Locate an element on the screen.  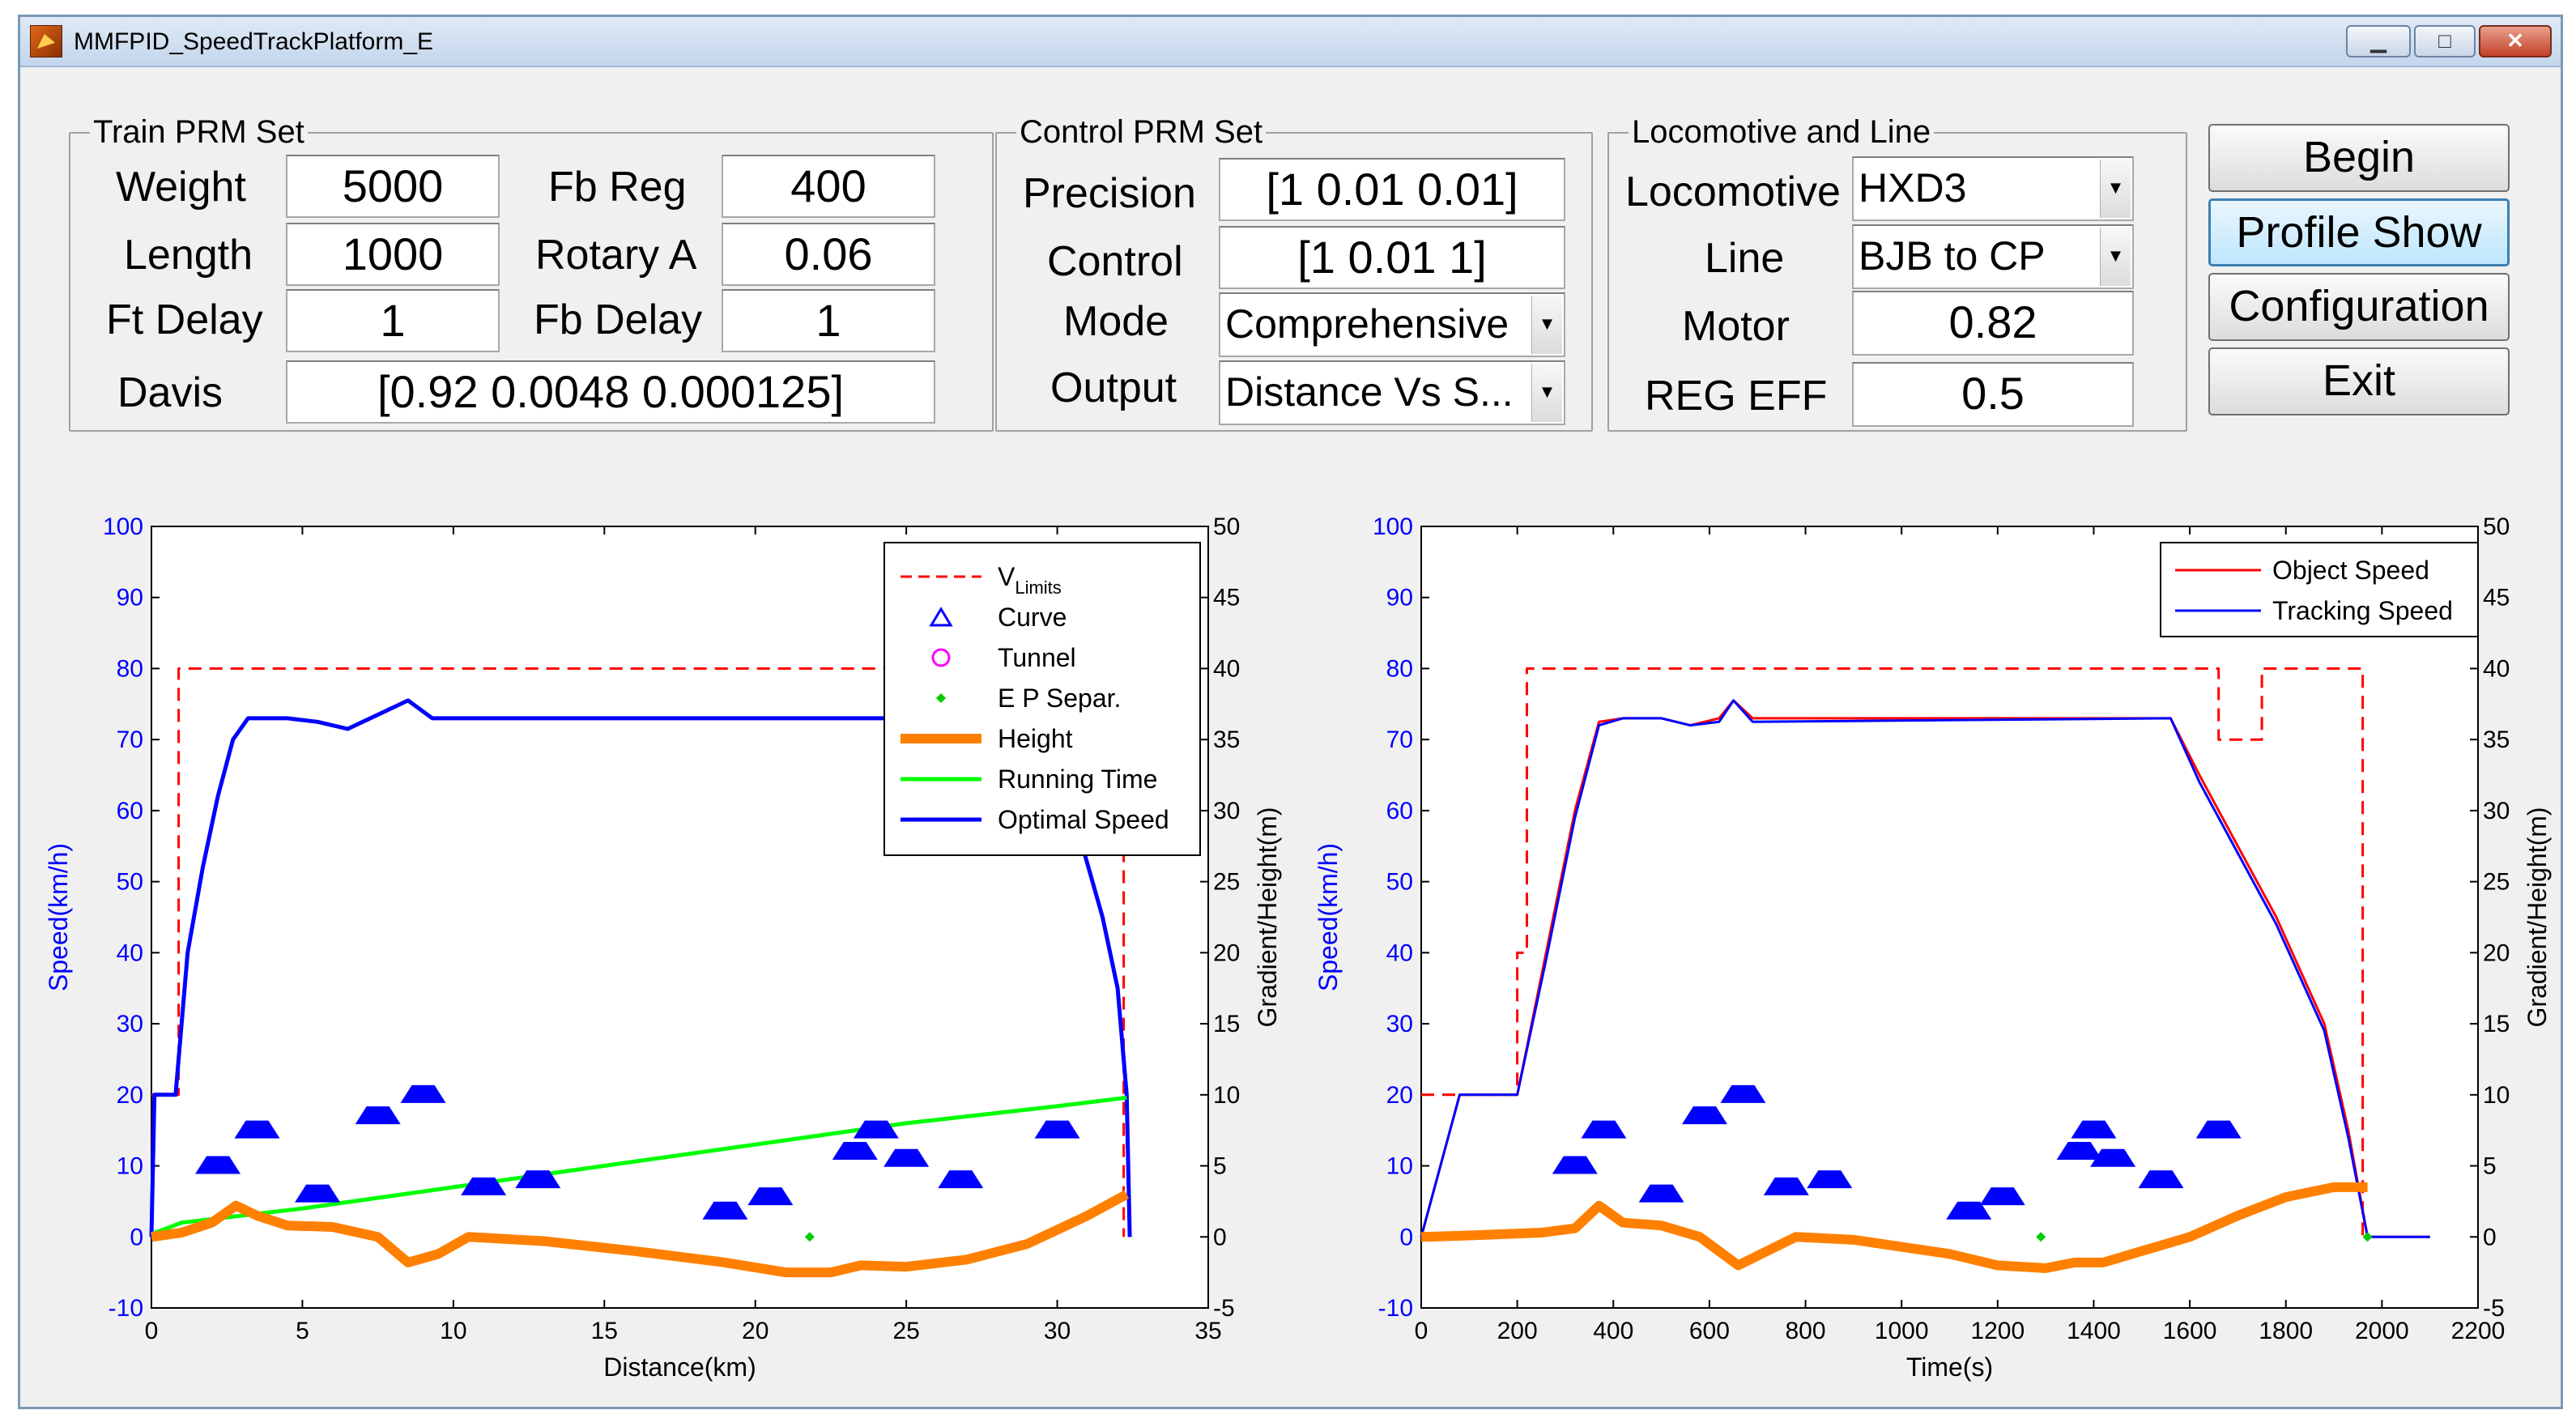
y-tick-label: 60 is located at coordinates (130, 811).